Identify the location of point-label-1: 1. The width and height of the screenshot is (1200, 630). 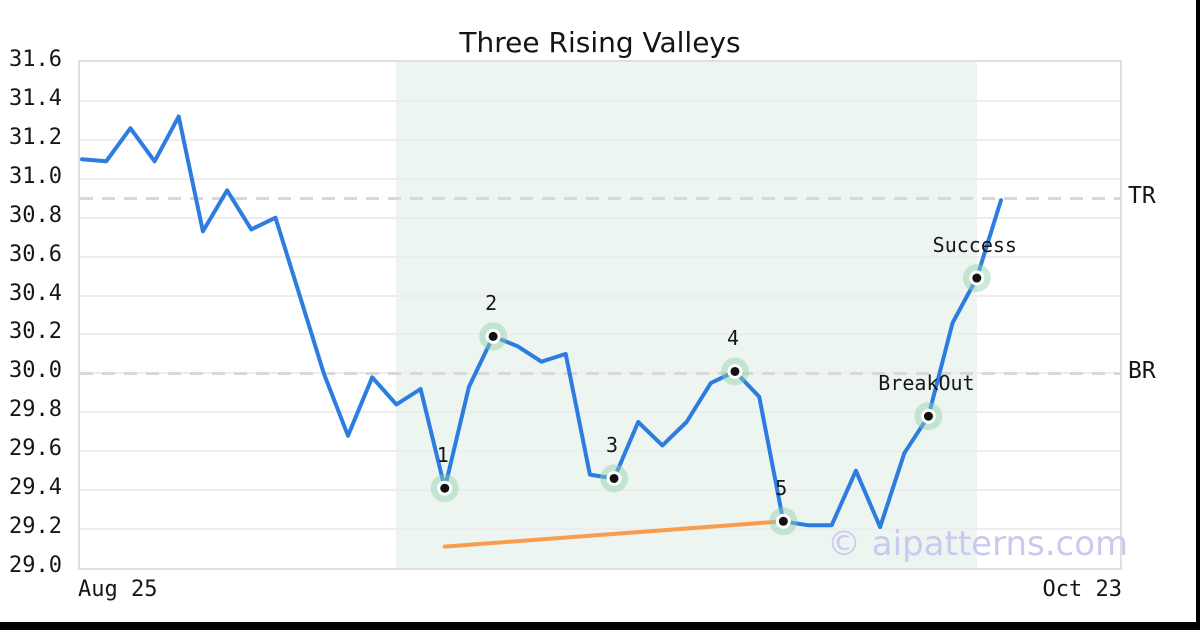
(442, 455).